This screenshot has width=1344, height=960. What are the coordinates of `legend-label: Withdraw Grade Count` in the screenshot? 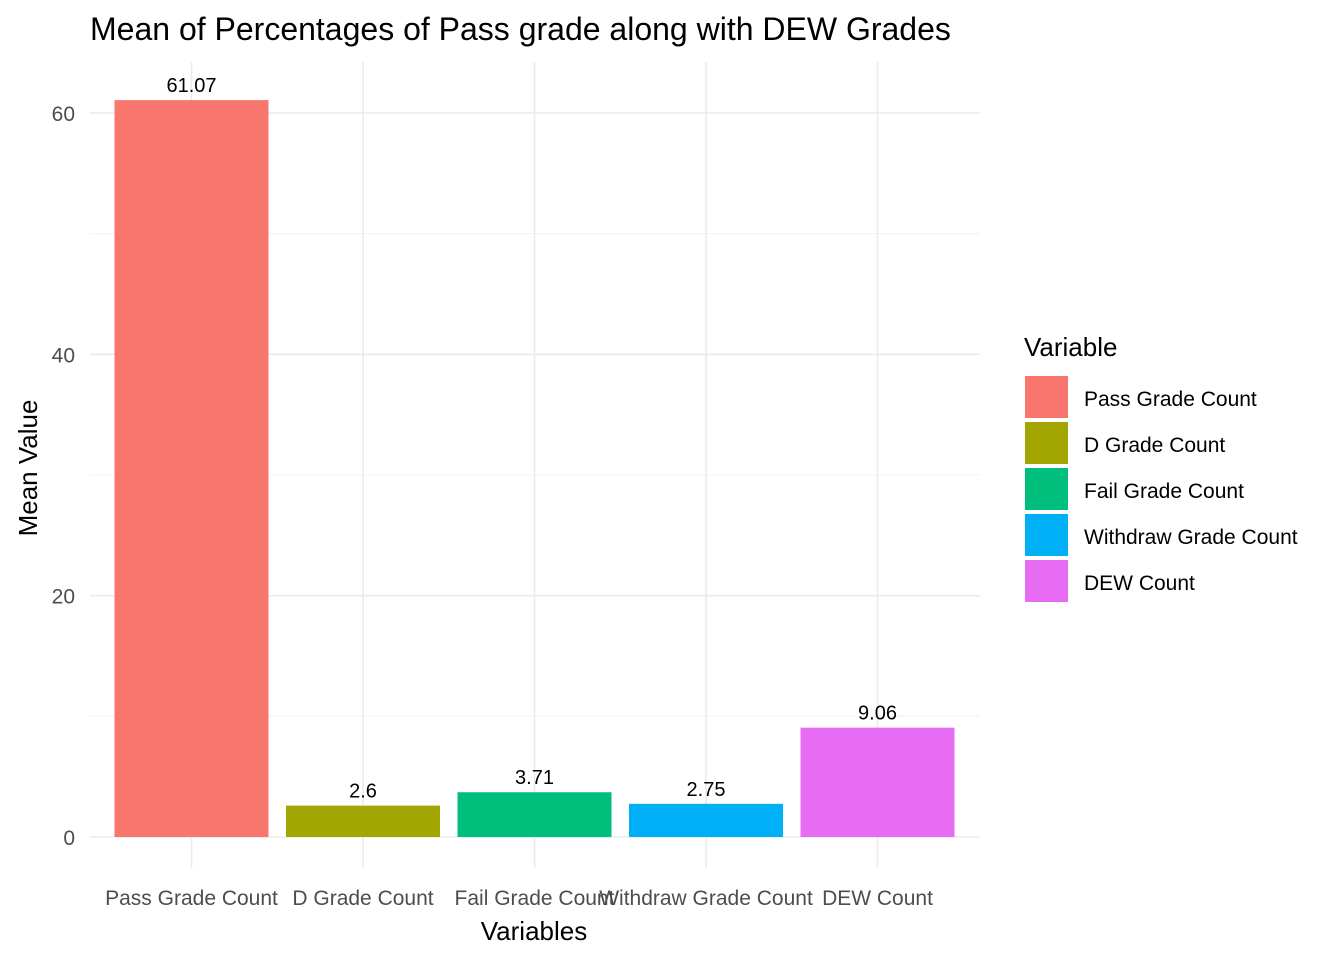 It's located at (1191, 537).